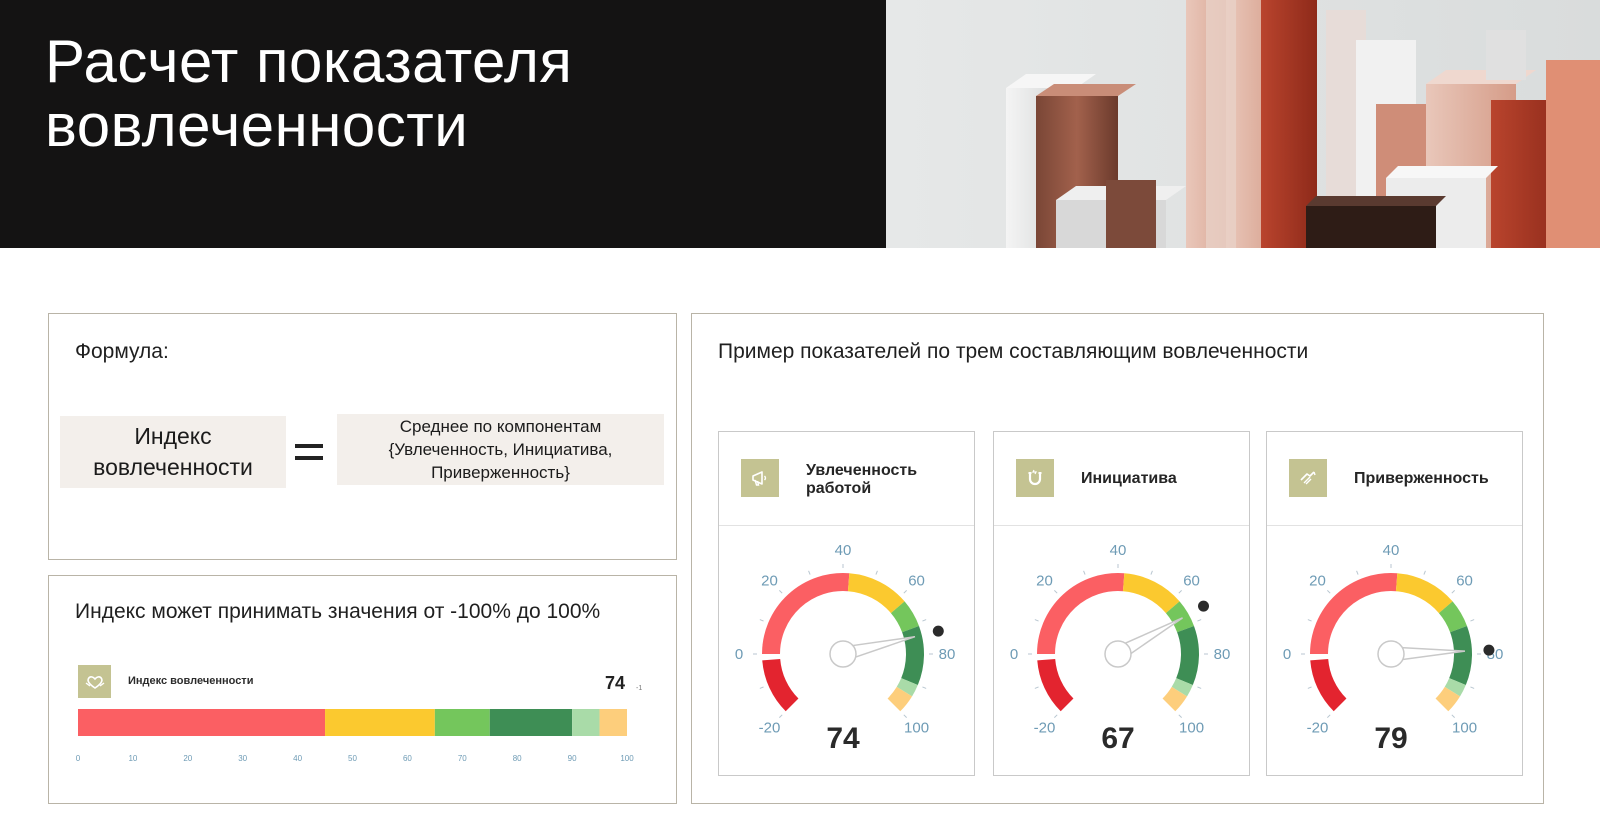  Describe the element at coordinates (309, 93) in the screenshot. I see `page-title: Расчет показателя вовлеченности` at that location.